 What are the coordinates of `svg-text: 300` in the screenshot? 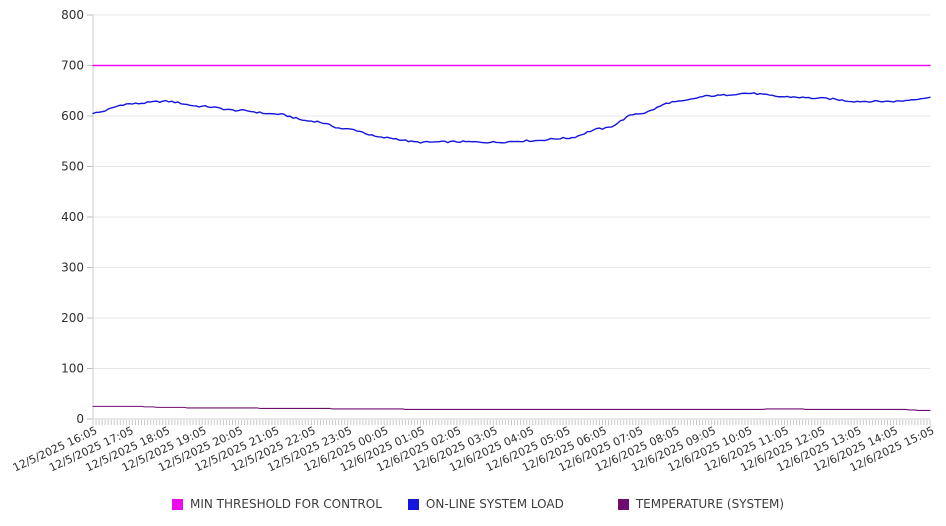 It's located at (72, 268).